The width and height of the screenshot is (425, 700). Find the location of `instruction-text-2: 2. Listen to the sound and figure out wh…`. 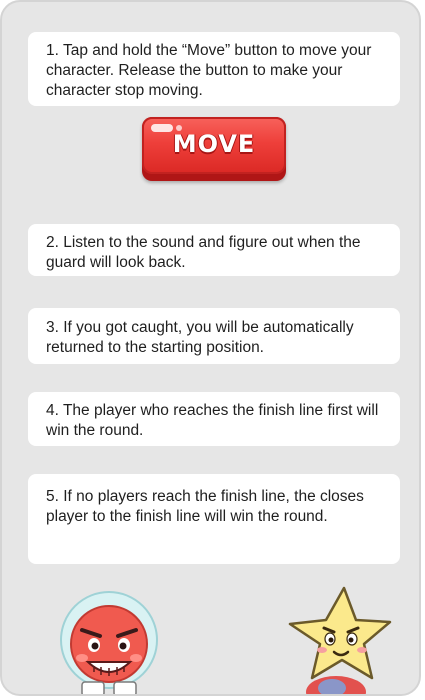

instruction-text-2: 2. Listen to the sound and figure out wh… is located at coordinates (203, 252).